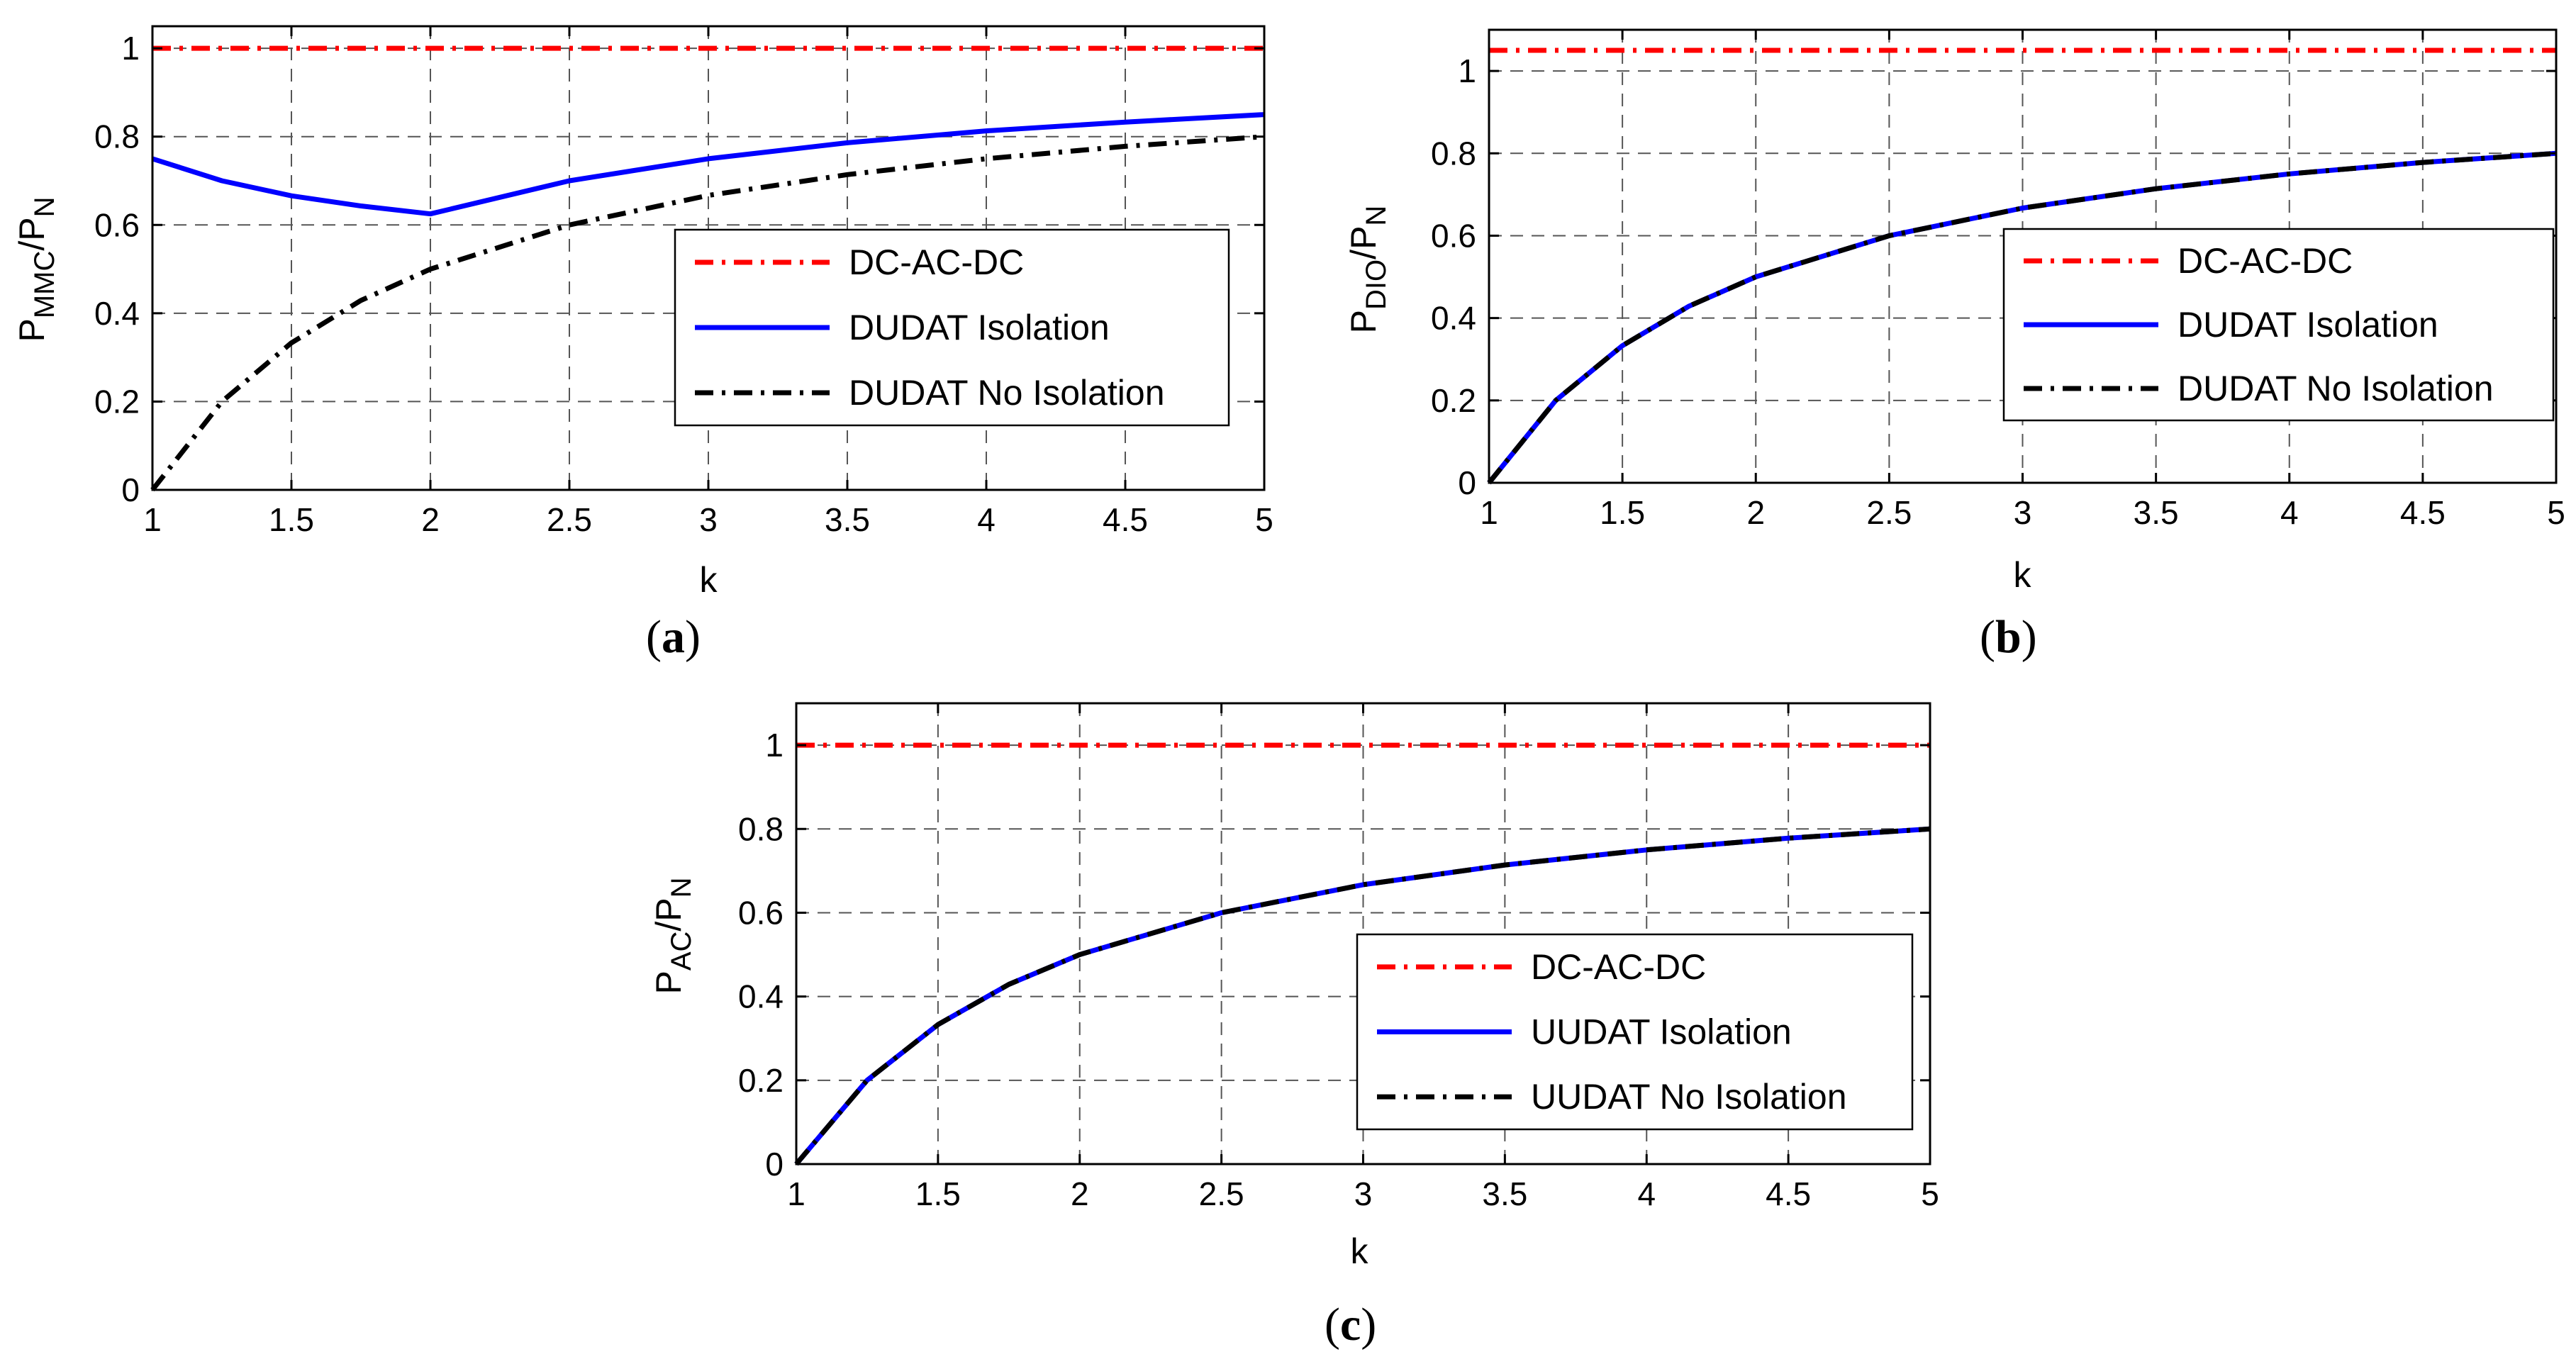  What do you see at coordinates (1662, 1032) in the screenshot?
I see `legend-label-1: UUDAT Isolation` at bounding box center [1662, 1032].